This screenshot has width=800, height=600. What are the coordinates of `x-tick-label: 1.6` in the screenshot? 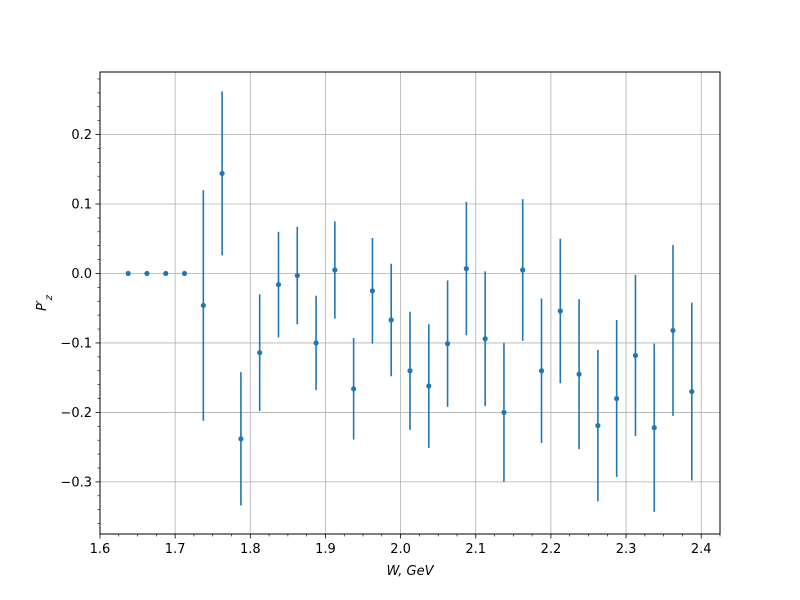 It's located at (100, 549).